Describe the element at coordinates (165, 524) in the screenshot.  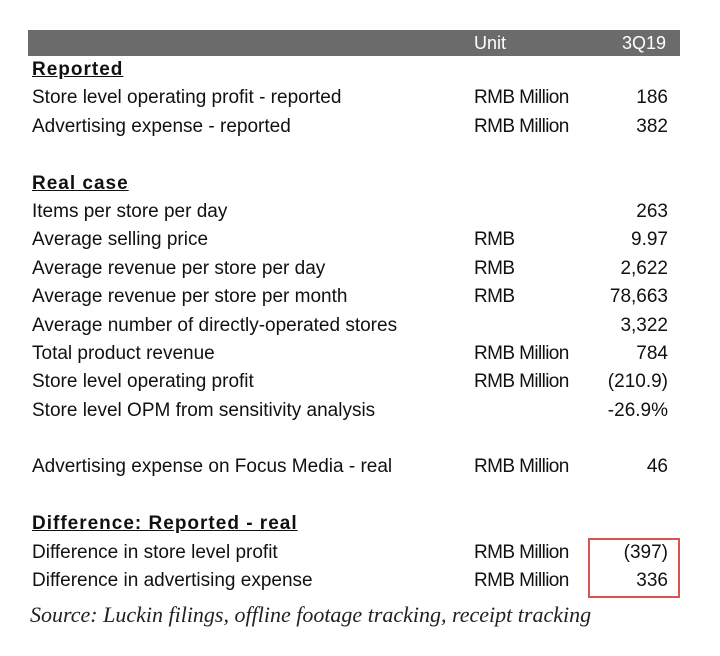
I see `section-title-difference: Difference: Reported - real` at that location.